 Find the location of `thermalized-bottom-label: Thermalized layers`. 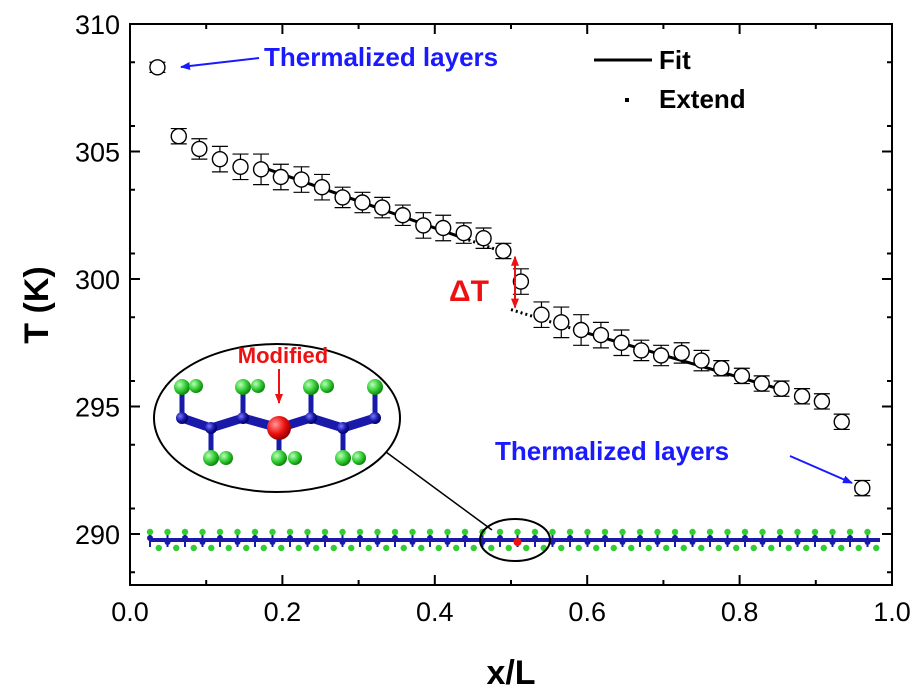

thermalized-bottom-label: Thermalized layers is located at coordinates (612, 451).